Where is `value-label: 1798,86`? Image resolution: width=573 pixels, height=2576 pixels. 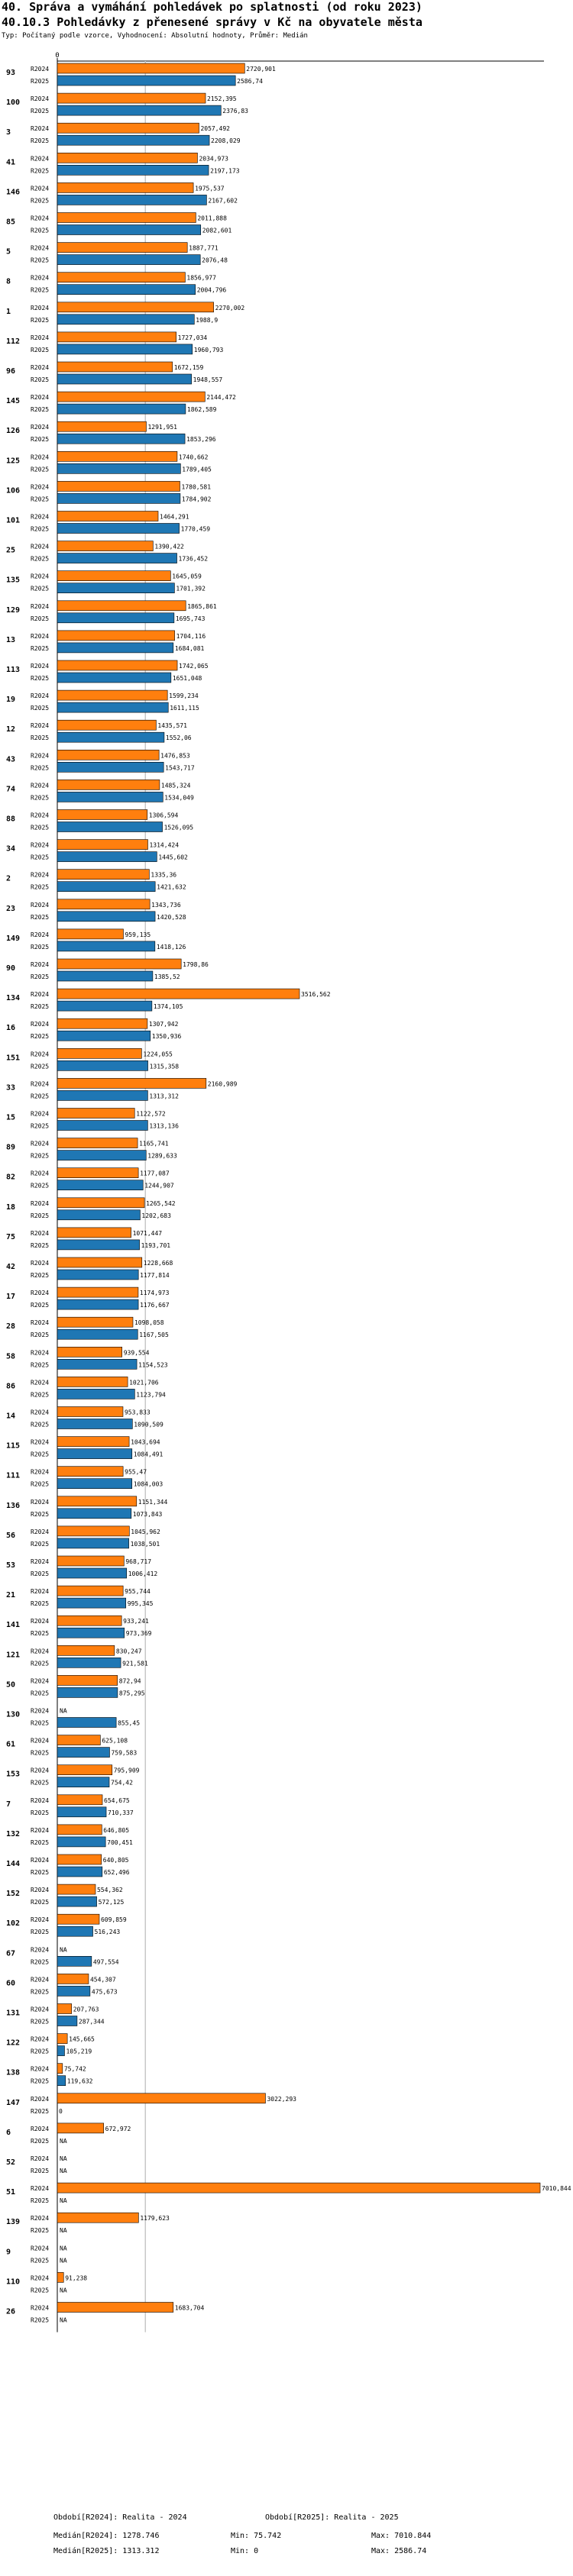
value-label: 1798,86 is located at coordinates (196, 964).